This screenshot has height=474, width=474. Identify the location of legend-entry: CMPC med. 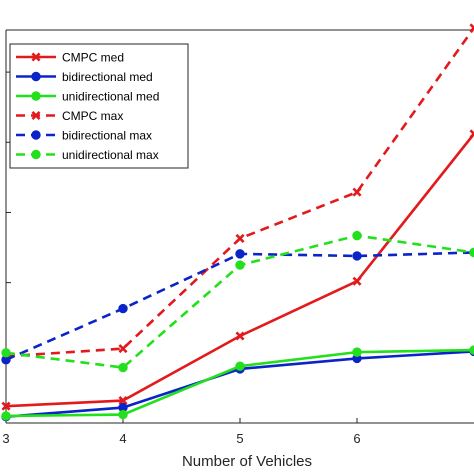
(70, 58).